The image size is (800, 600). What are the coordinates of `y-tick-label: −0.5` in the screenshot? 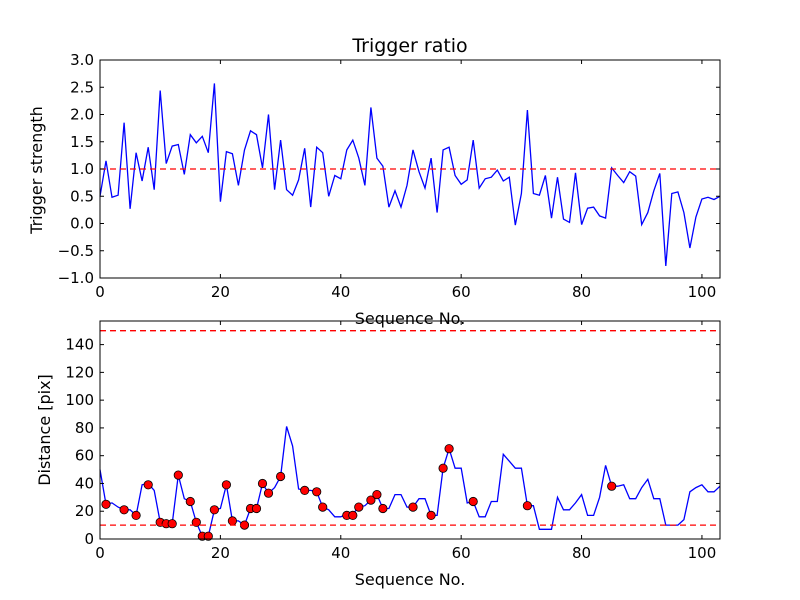 It's located at (76, 251).